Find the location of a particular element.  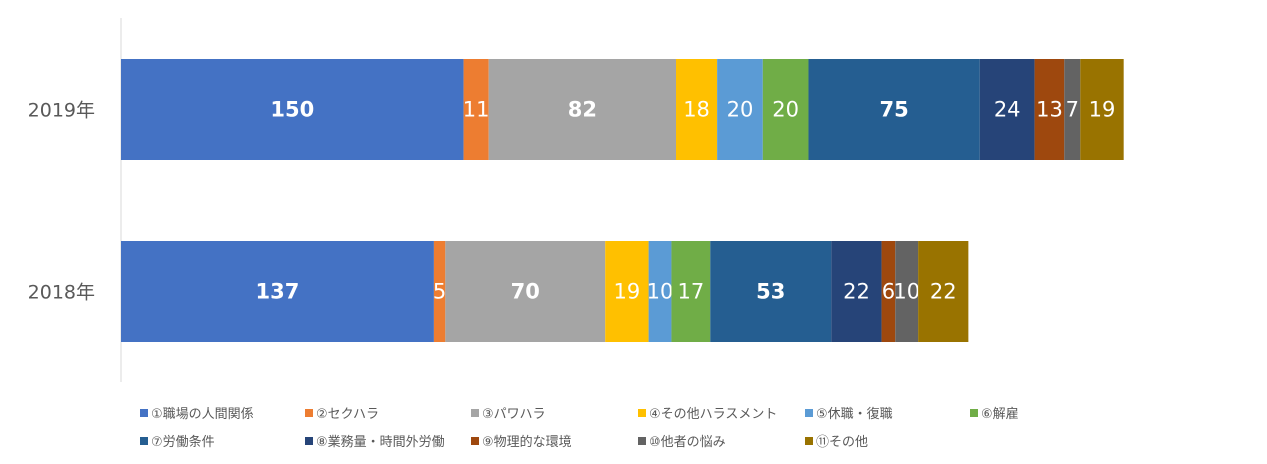

legend-item-5: ⑤休職・復職 is located at coordinates (849, 414).